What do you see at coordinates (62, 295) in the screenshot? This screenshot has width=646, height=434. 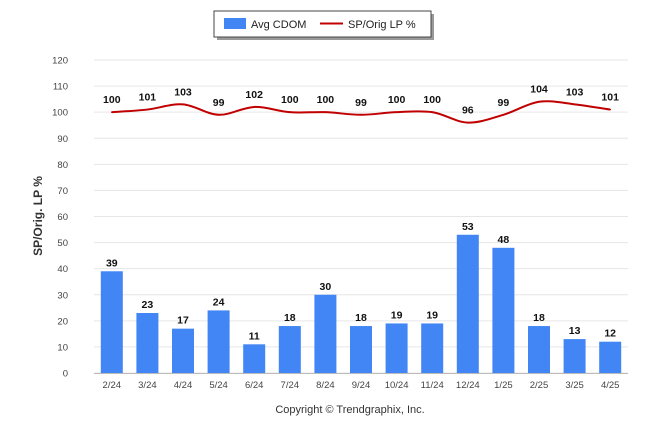 I see `y-tick-label: 30` at bounding box center [62, 295].